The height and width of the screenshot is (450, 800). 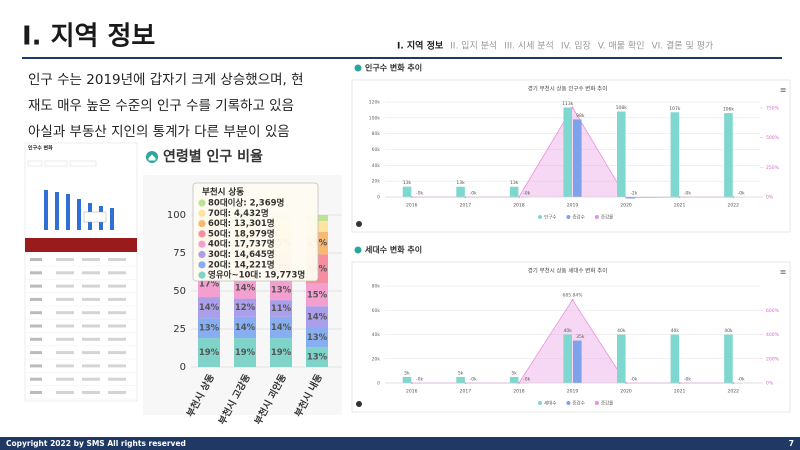 What do you see at coordinates (770, 384) in the screenshot?
I see `y2-tick-label: 0%` at bounding box center [770, 384].